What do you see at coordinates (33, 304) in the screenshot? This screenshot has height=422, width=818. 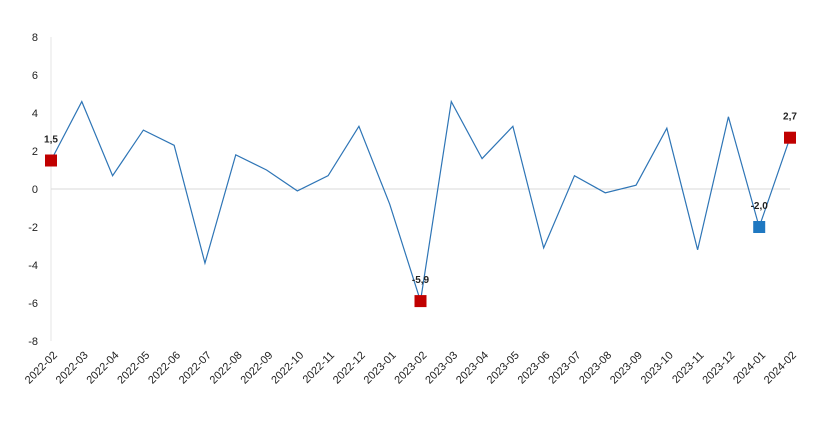 I see `y-tick-label: -6` at bounding box center [33, 304].